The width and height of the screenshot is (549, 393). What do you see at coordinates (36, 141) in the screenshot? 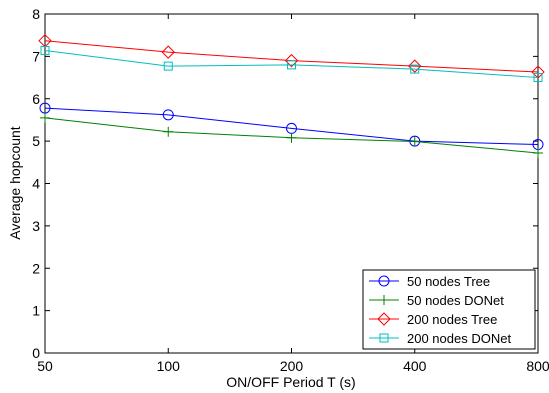
I see `y-tick-label: 5` at bounding box center [36, 141].